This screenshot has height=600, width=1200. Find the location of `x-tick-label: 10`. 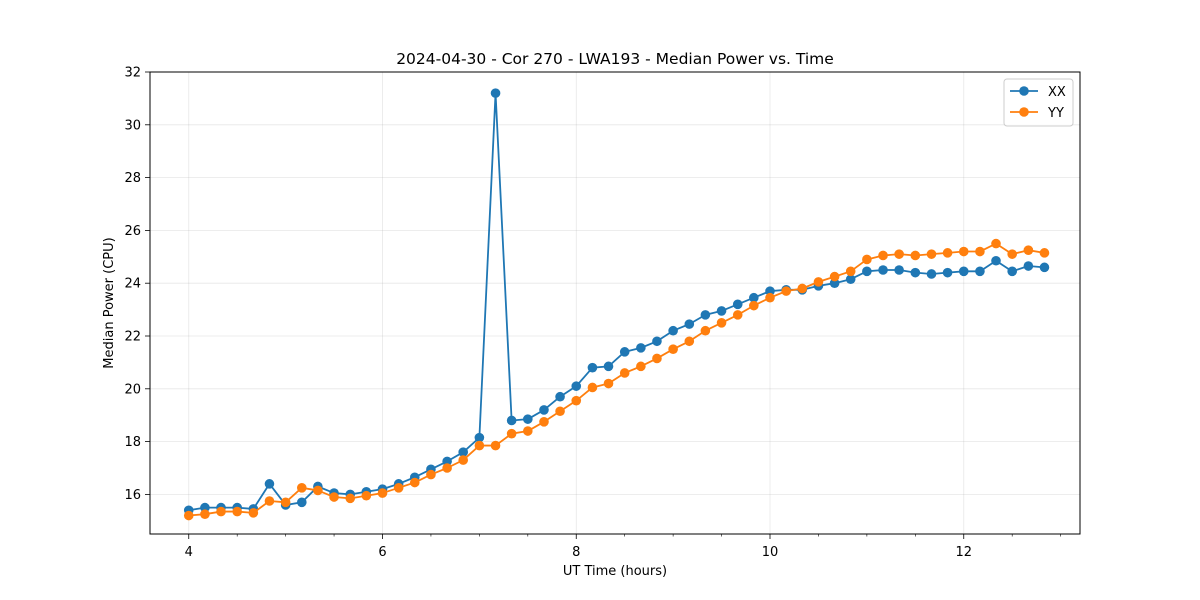

x-tick-label: 10 is located at coordinates (770, 552).